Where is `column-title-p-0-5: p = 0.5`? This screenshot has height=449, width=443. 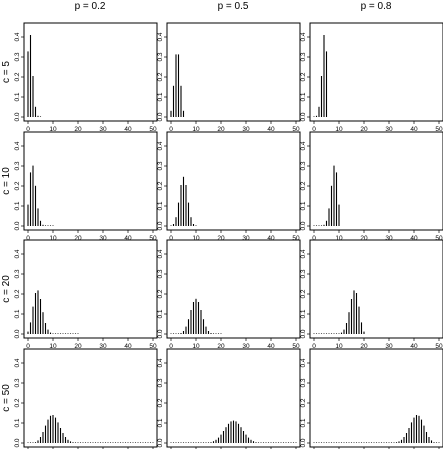 column-title-p-0-5: p = 0.5 is located at coordinates (233, 6).